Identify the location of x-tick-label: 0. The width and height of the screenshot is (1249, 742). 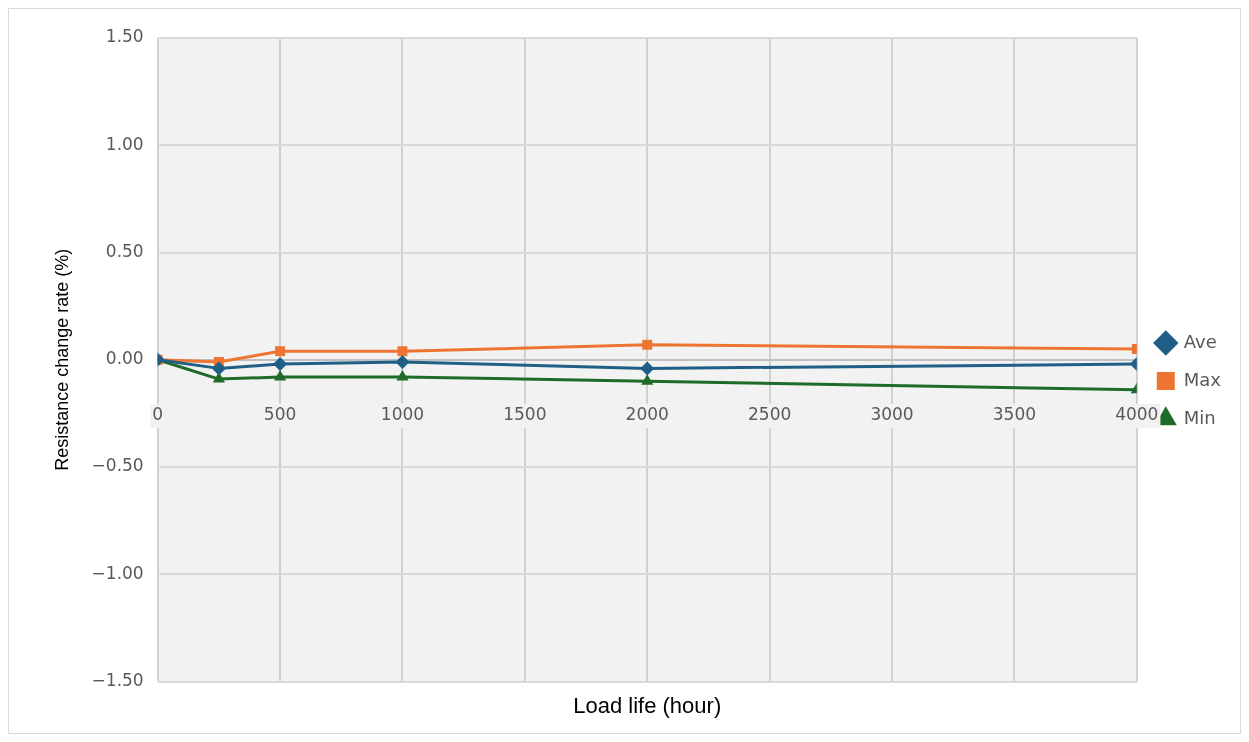
(158, 414).